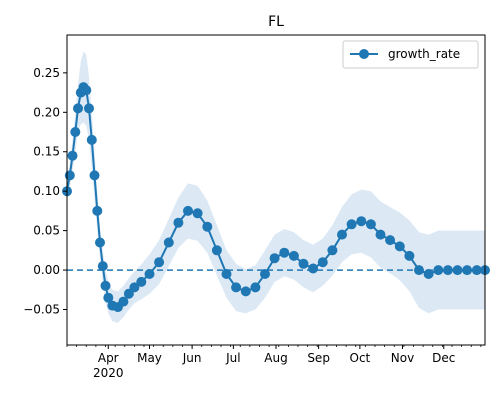 This screenshot has width=500, height=400. What do you see at coordinates (364, 54) in the screenshot?
I see `legend-marker` at bounding box center [364, 54].